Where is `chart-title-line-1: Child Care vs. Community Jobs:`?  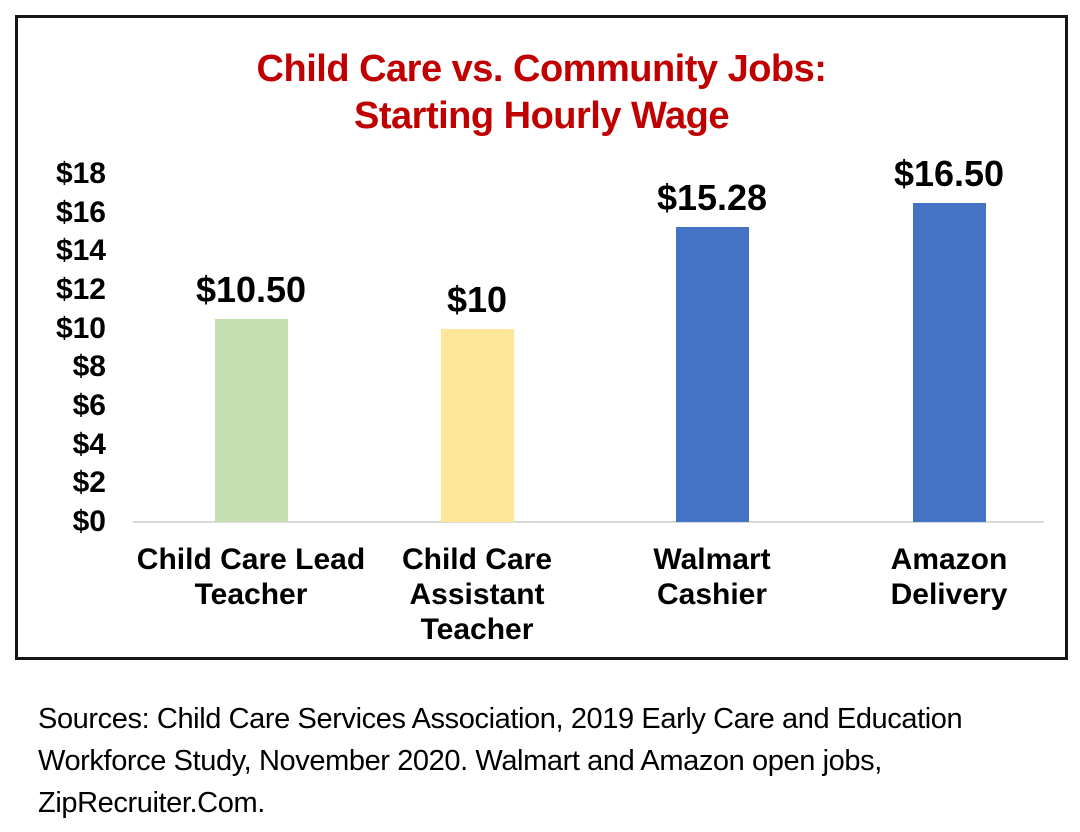
chart-title-line-1: Child Care vs. Community Jobs: is located at coordinates (541, 69).